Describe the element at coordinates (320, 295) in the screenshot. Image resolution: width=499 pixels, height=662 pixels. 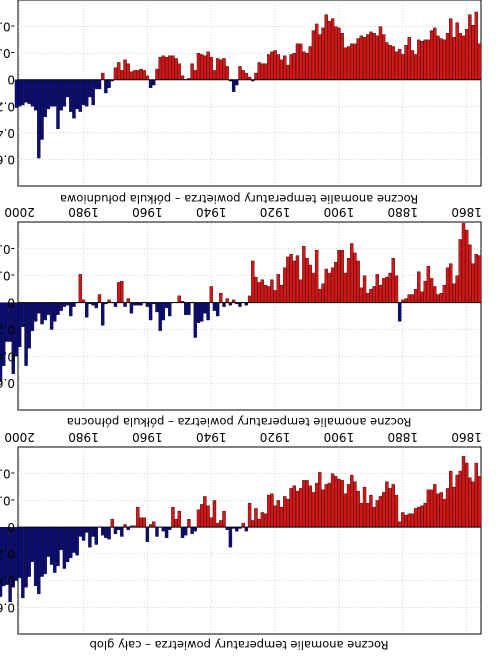
I see `bar-1906` at that location.